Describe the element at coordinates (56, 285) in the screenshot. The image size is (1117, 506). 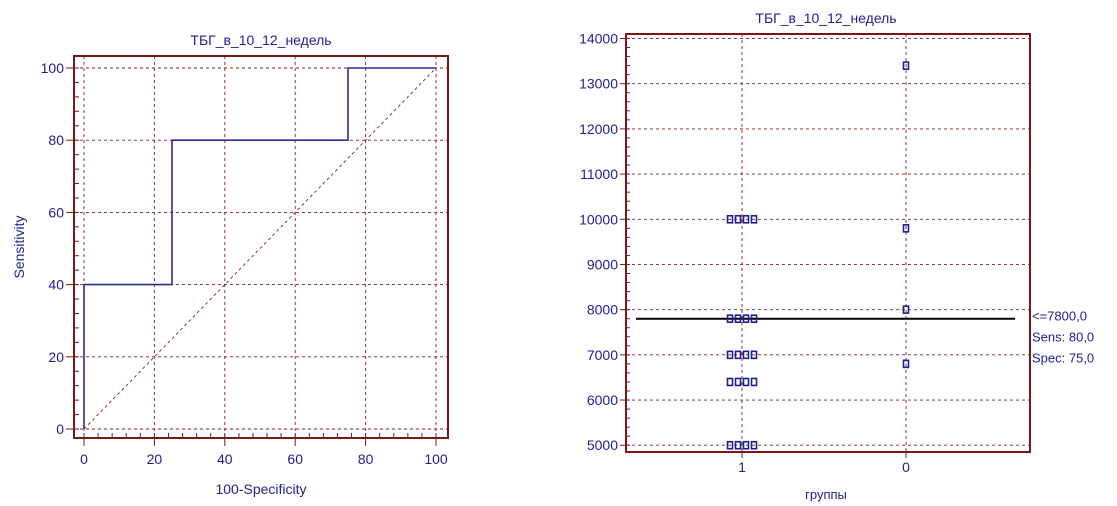
I see `roc-y-tick-label: 40` at that location.